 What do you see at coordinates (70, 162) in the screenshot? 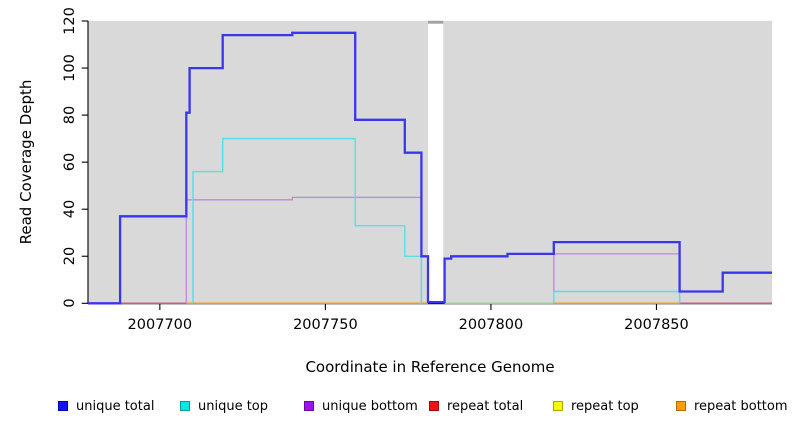
I see `y-tick-label: 60` at bounding box center [70, 162].